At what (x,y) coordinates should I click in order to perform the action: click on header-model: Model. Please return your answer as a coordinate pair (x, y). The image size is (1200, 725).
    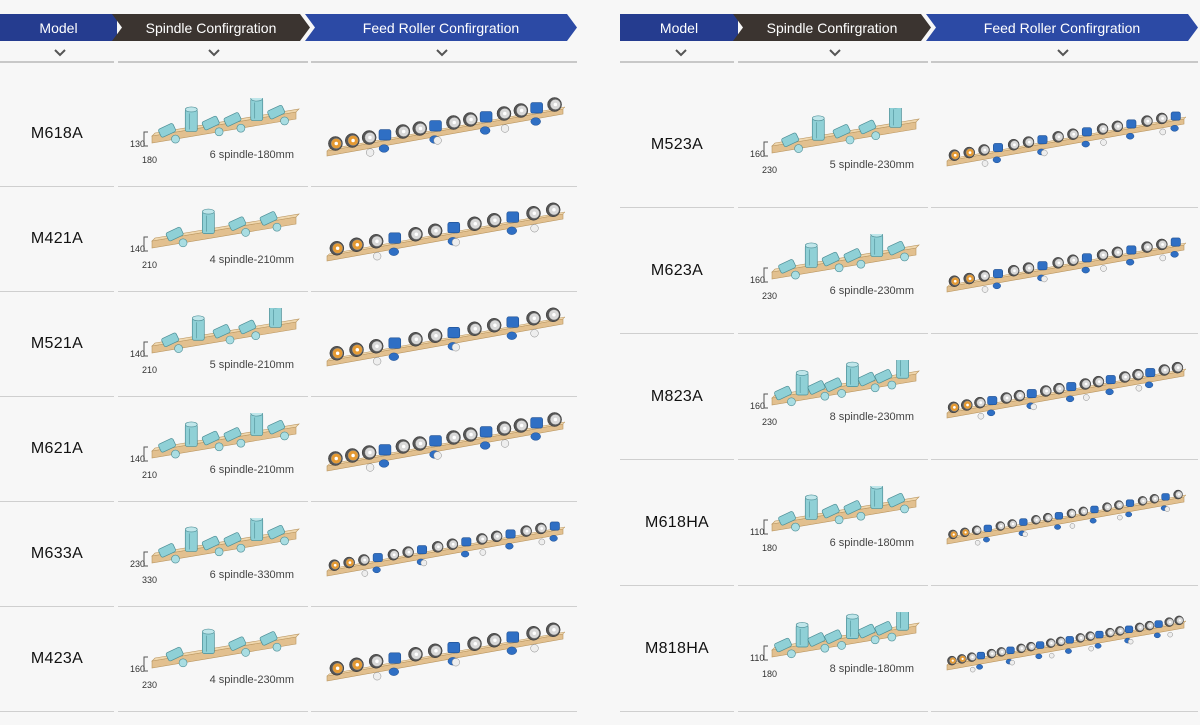
    Looking at the image, I should click on (679, 27).